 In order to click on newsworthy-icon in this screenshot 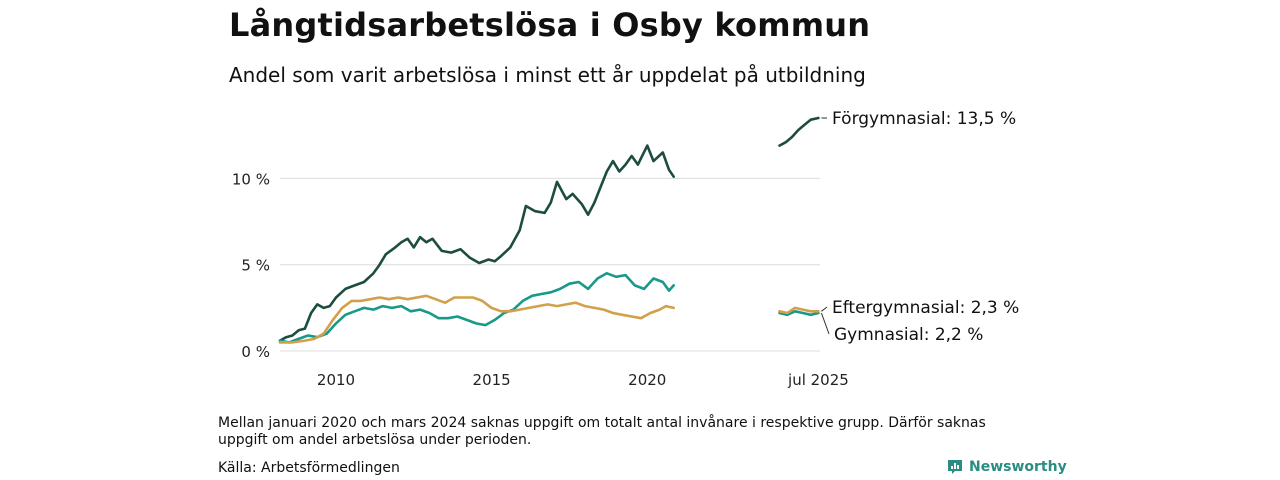, I will do `click(955, 467)`.